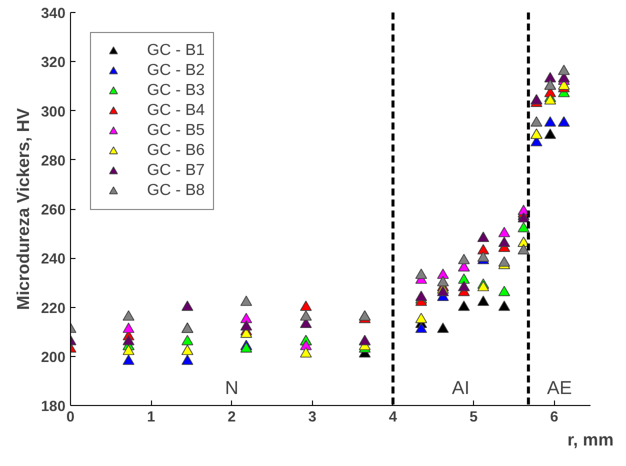 This screenshot has width=626, height=466. What do you see at coordinates (151, 418) in the screenshot?
I see `x-tick-label: 1` at bounding box center [151, 418].